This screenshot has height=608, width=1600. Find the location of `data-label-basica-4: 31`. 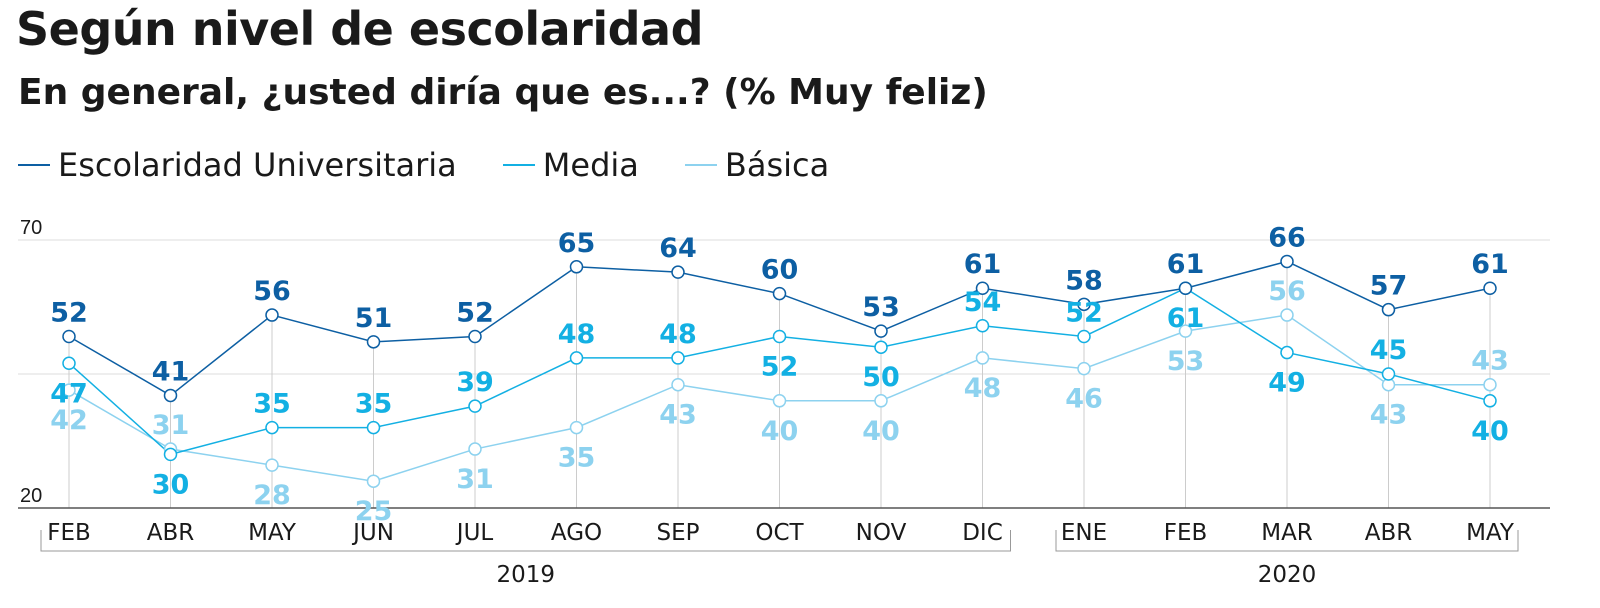

data-label-basica-4: 31 is located at coordinates (475, 479).